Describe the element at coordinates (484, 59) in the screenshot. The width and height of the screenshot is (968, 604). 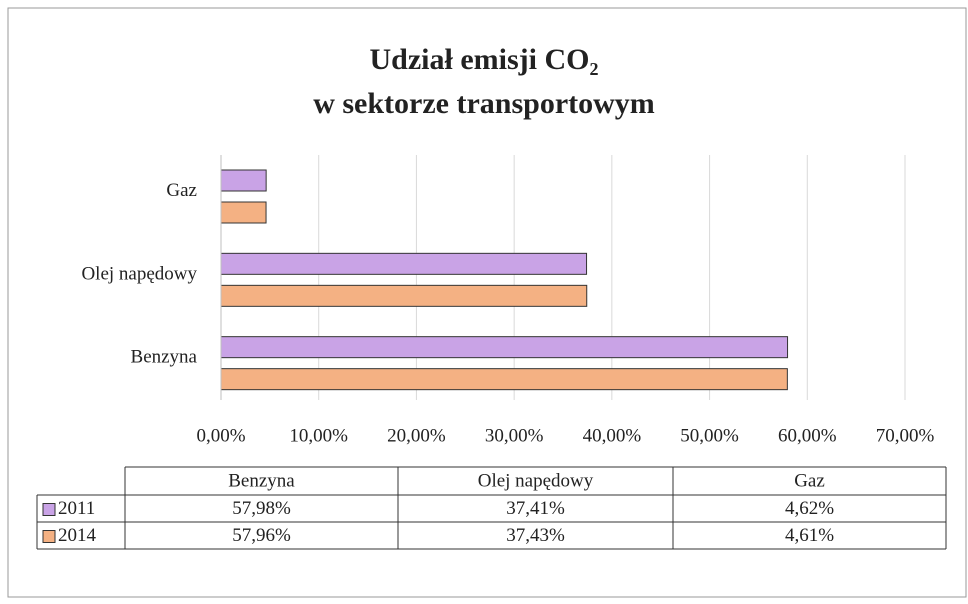
I see `chart-title: Udział emisji CO₂` at that location.